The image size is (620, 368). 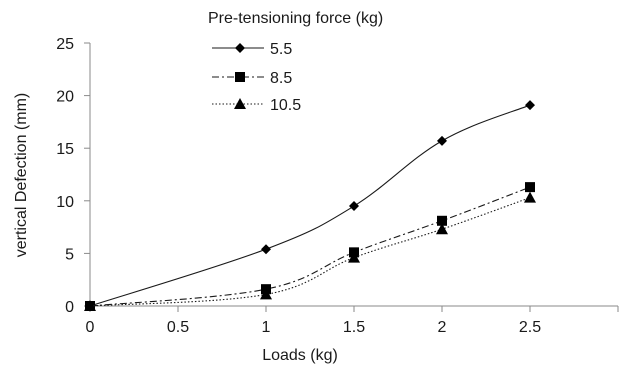 I want to click on legend-item: 5.5, so click(x=252, y=49).